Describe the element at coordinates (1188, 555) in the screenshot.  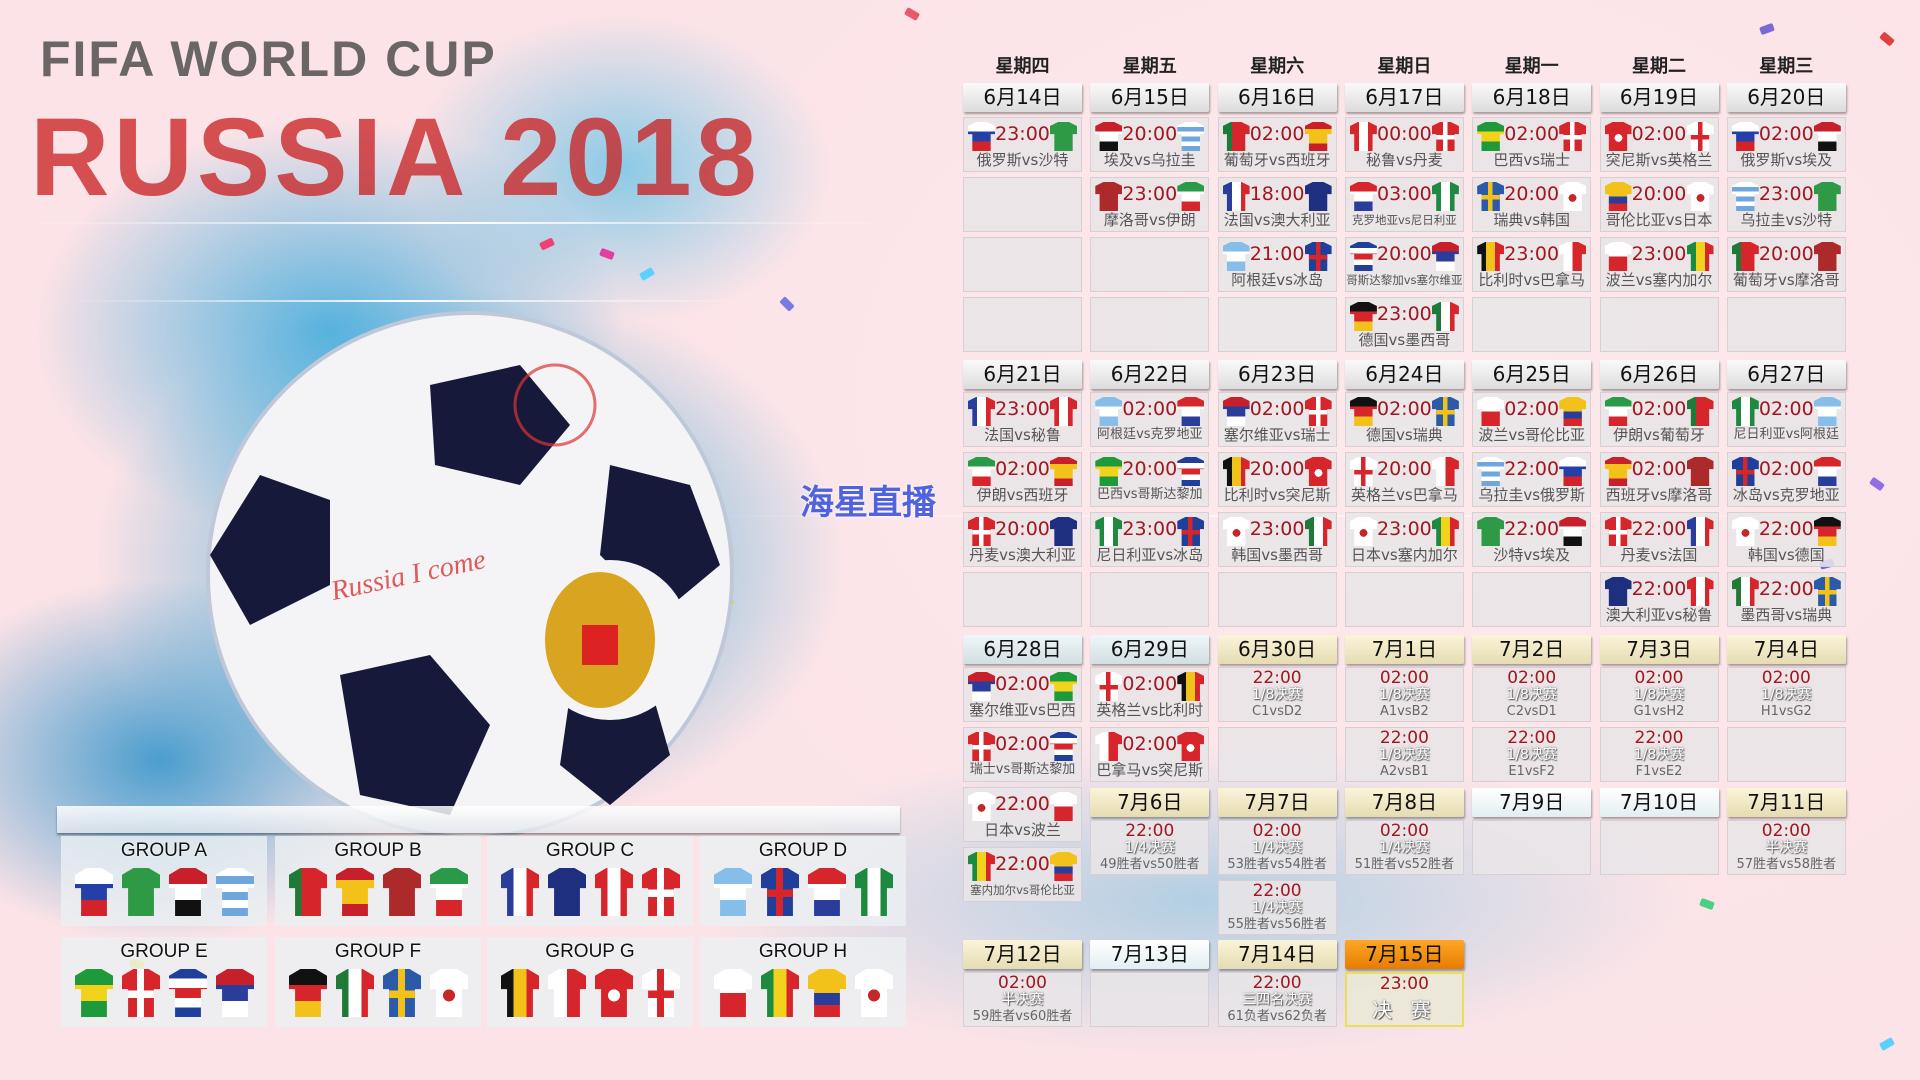
I see `away-team: 冰岛` at that location.